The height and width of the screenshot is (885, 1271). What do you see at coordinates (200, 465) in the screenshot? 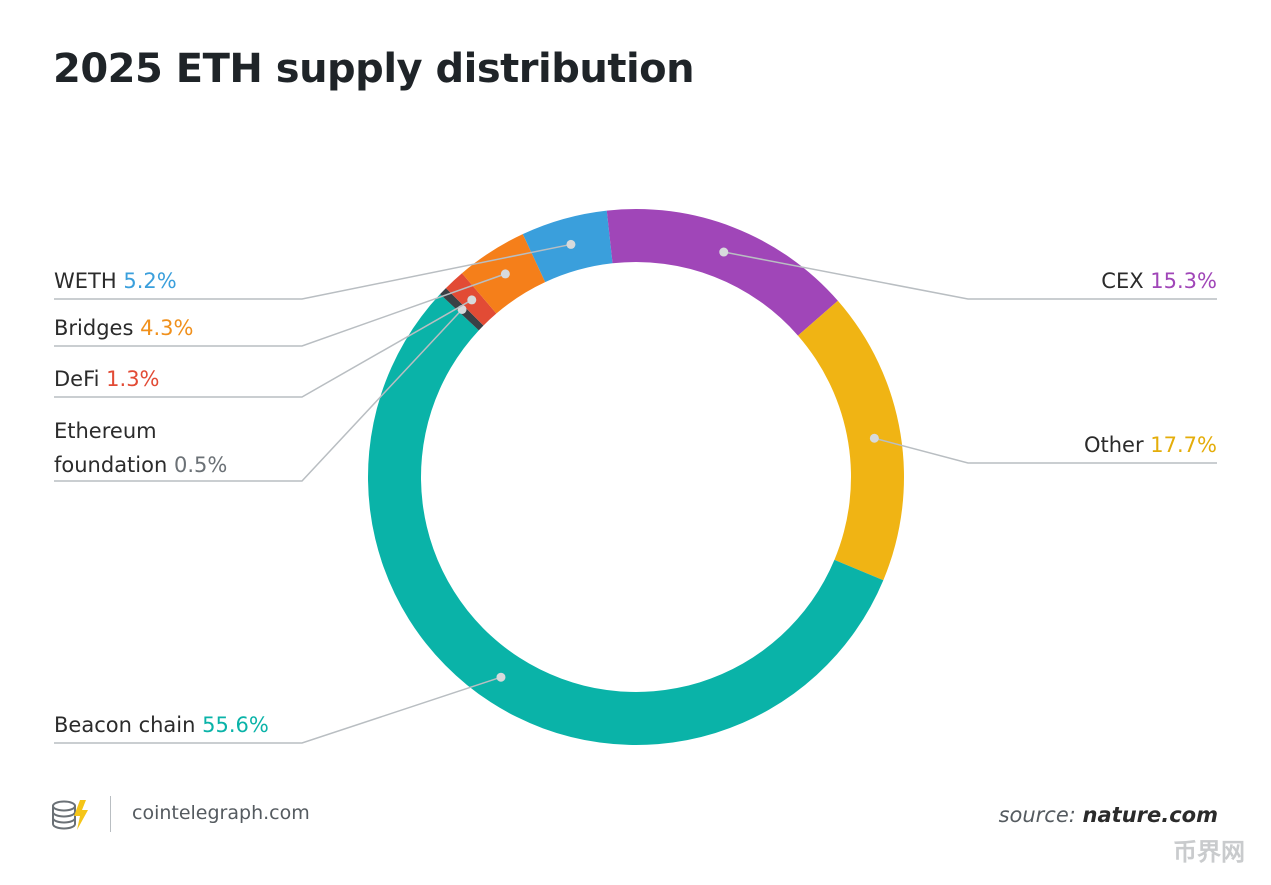
I see `label-foundation-value: 0.5%` at bounding box center [200, 465].